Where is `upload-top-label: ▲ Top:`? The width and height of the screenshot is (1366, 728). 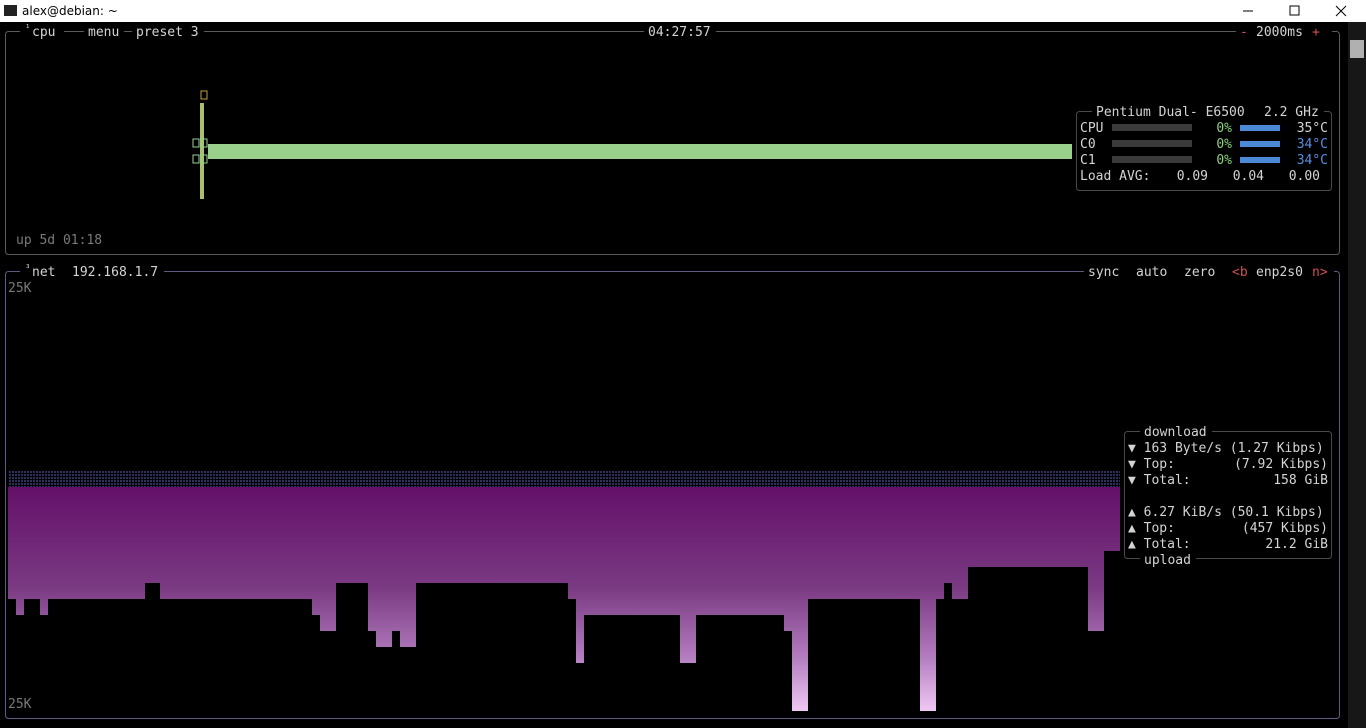
upload-top-label: ▲ Top: is located at coordinates (1151, 528).